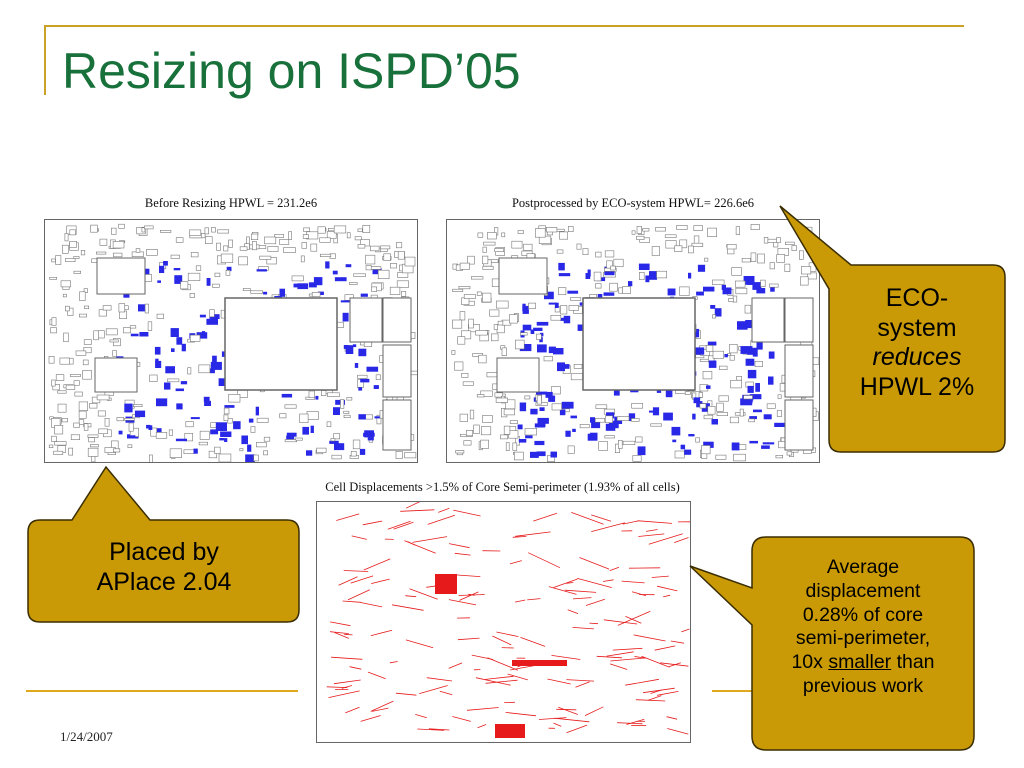  I want to click on displacement-callout-line6: previous work, so click(863, 685).